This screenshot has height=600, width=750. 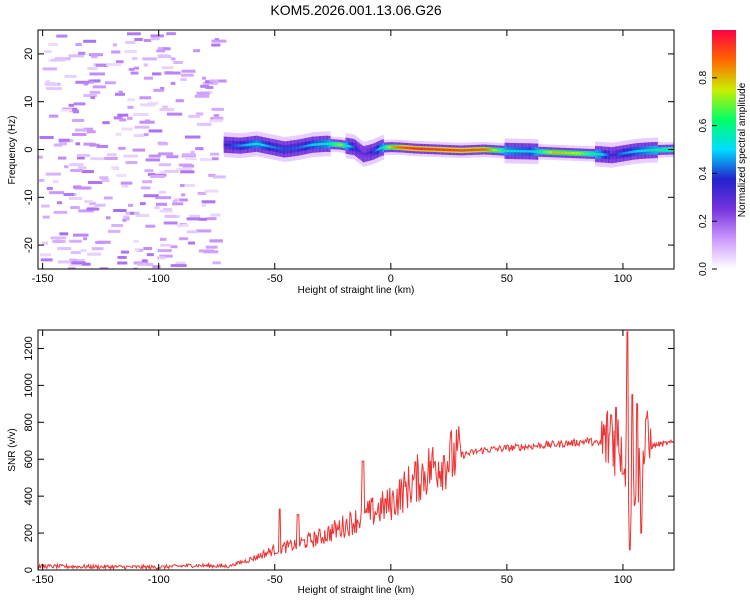 I want to click on colorbar-tick-label: 0.6, so click(x=703, y=125).